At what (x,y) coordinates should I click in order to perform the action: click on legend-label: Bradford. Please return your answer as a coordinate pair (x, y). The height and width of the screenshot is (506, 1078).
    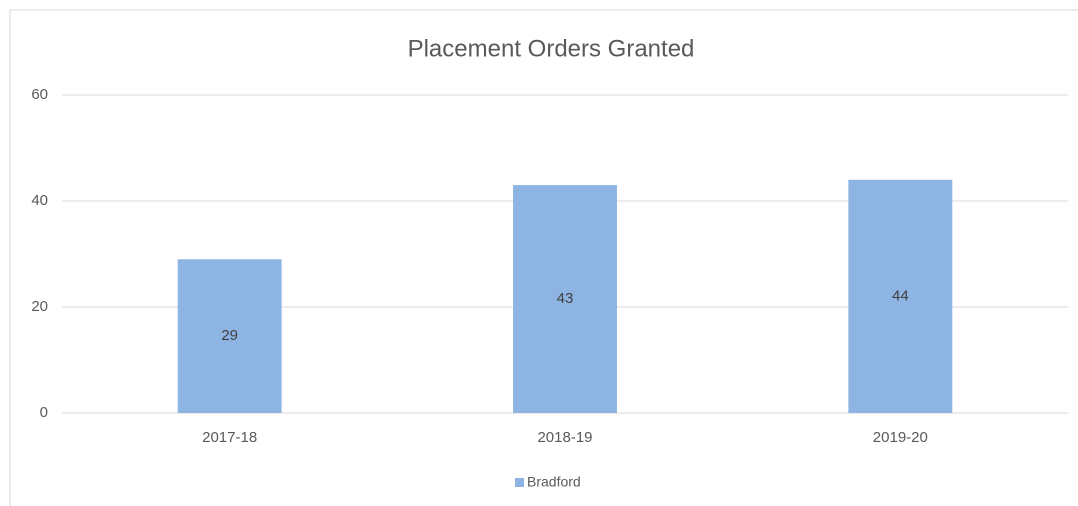
    Looking at the image, I should click on (554, 482).